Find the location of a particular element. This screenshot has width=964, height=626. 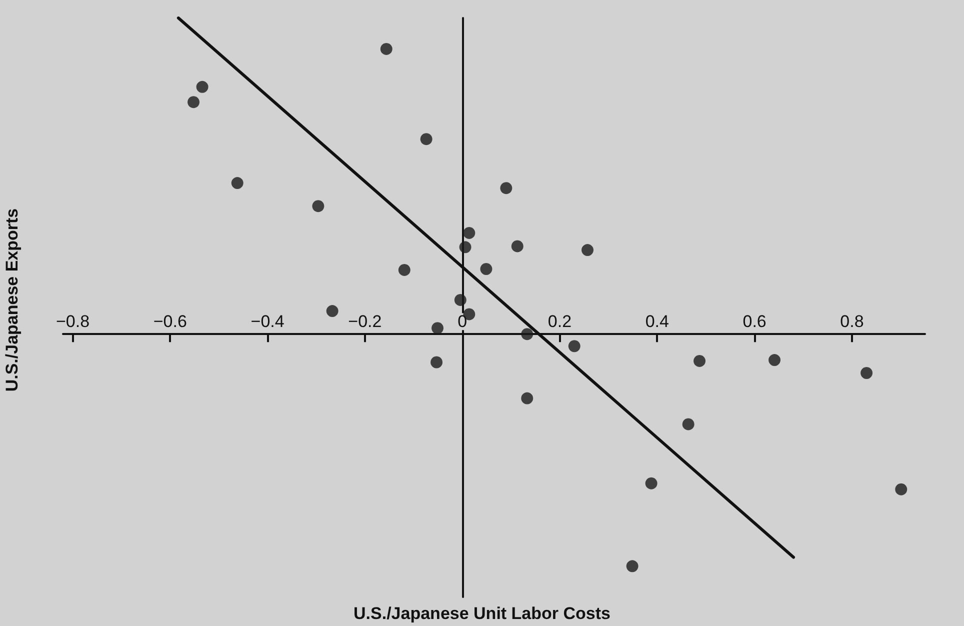

x-tick-label: −0.6 is located at coordinates (170, 322).